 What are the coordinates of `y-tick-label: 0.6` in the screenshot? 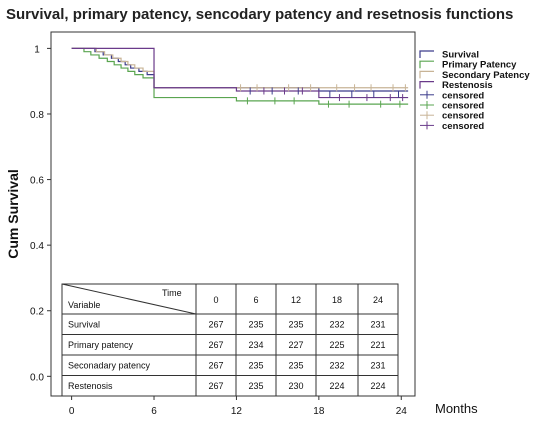 It's located at (37, 181).